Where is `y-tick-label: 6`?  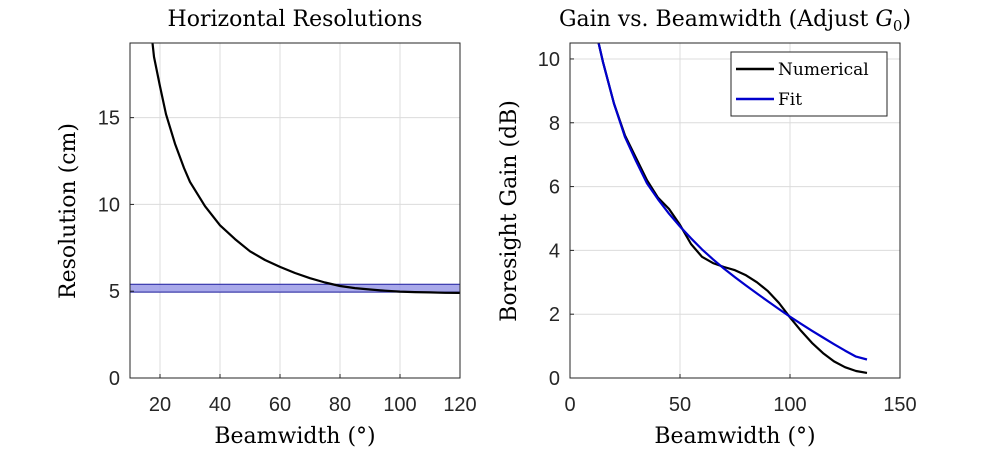
y-tick-label: 6 is located at coordinates (554, 188).